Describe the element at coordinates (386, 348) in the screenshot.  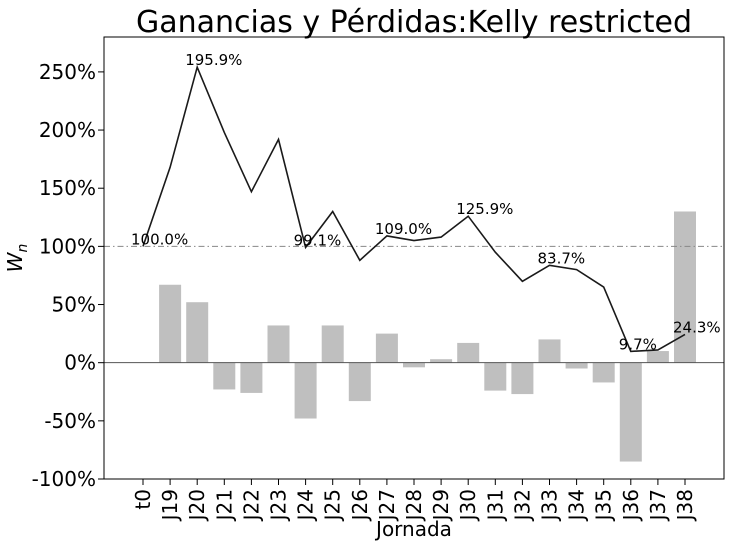
I see `bar-J27` at that location.